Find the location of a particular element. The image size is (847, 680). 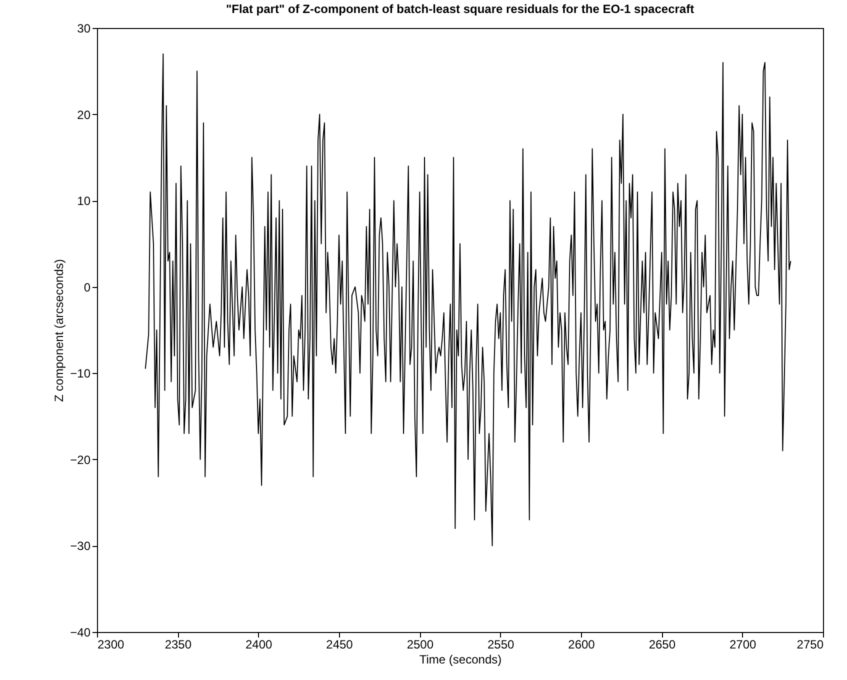

chart-title: "Flat part" of Z-component of batch-least square residuals for the EO-1 spacecraft is located at coordinates (460, 9).